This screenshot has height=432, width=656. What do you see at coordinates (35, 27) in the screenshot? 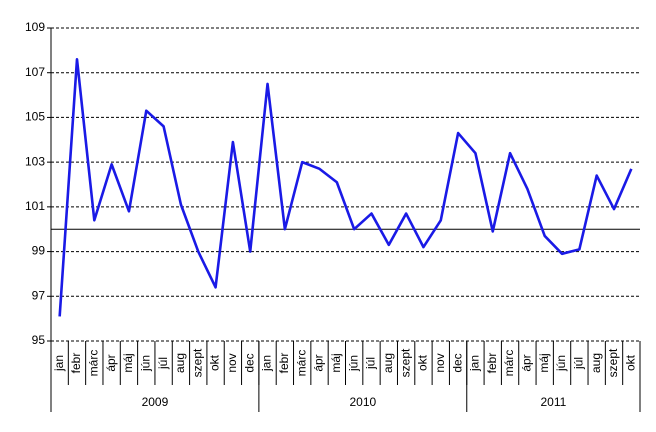
I see `y-tick-label: 109` at bounding box center [35, 27].